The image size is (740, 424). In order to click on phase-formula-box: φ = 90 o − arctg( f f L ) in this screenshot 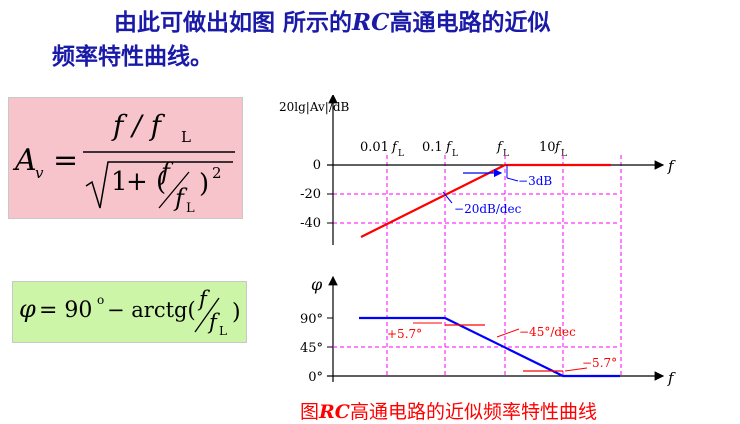, I will do `click(129, 312)`.